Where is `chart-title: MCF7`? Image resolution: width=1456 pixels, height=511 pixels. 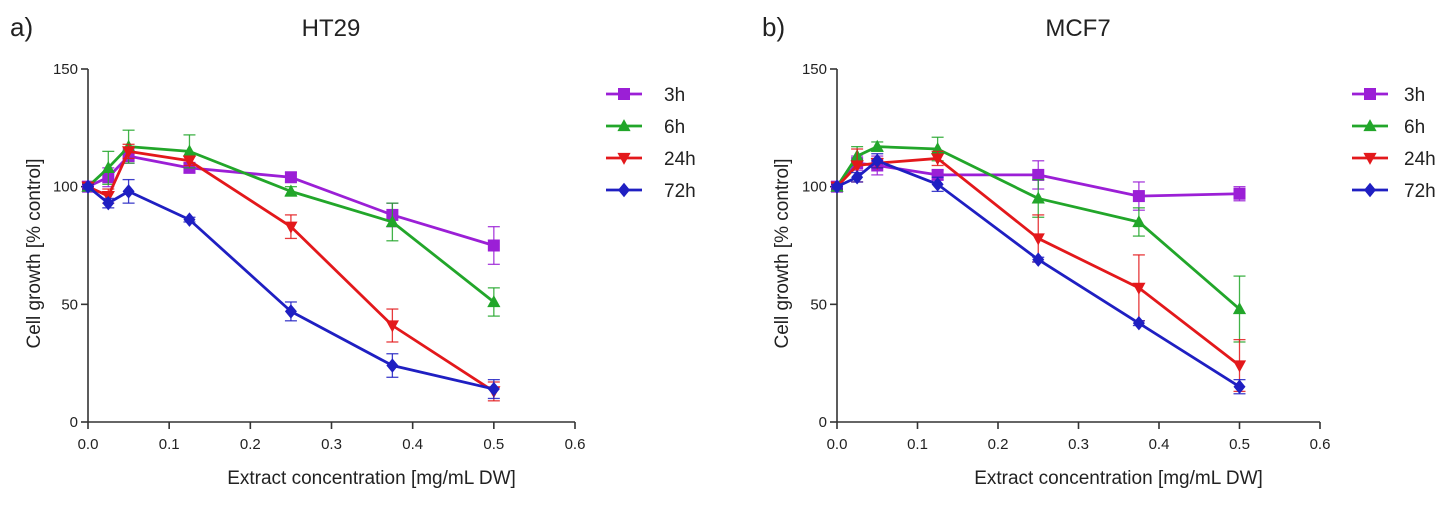 chart-title: MCF7 is located at coordinates (1077, 28).